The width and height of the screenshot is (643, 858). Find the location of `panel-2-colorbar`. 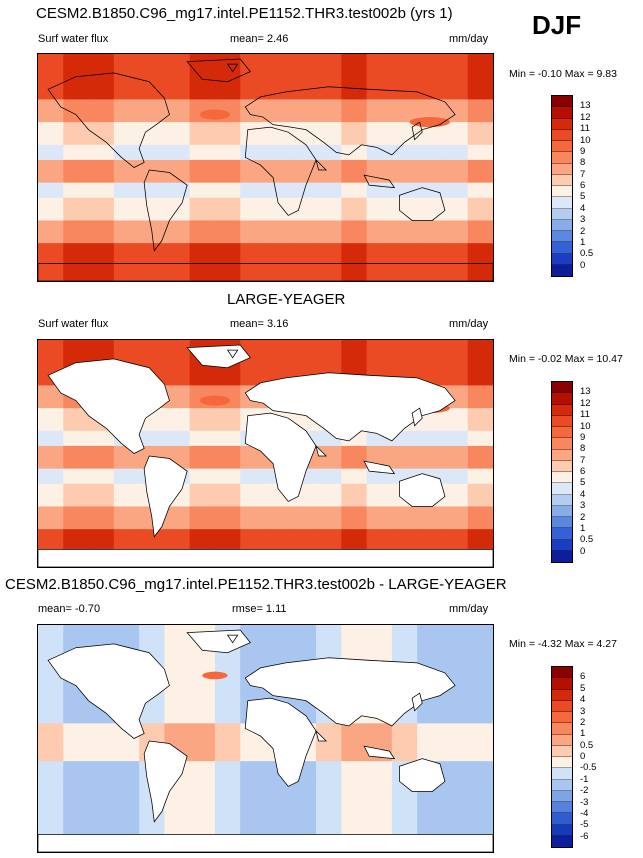

panel-2-colorbar is located at coordinates (562, 472).